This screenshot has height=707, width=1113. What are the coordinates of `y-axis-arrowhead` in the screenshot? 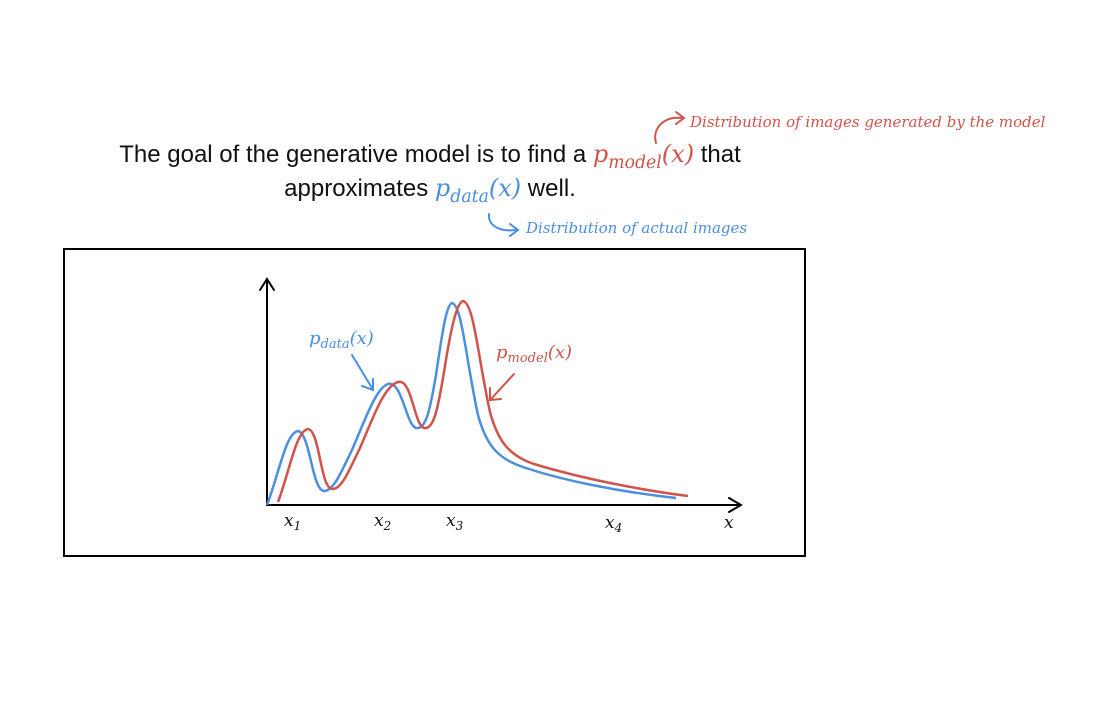 It's located at (267, 284).